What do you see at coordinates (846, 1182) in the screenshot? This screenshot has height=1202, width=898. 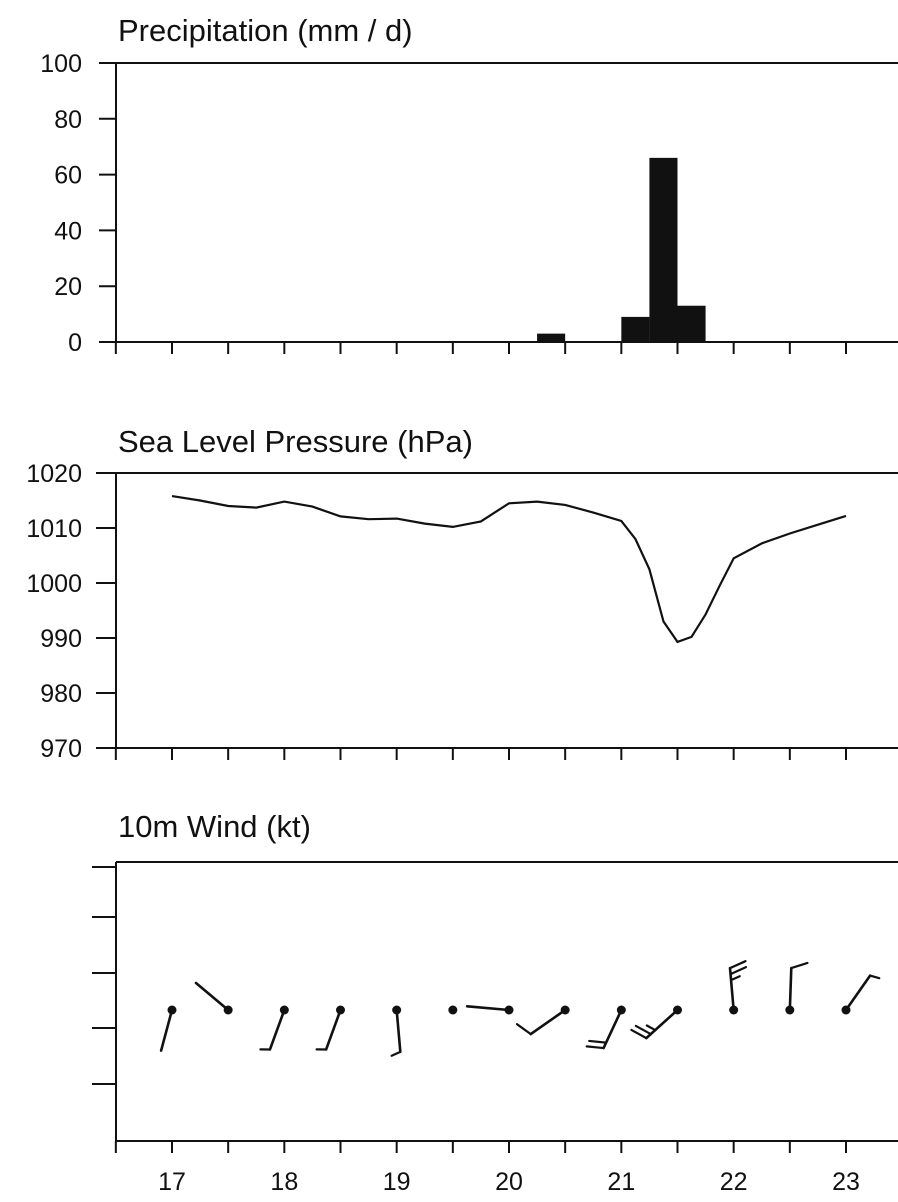 I see `wind-x-tick-label: 23` at bounding box center [846, 1182].